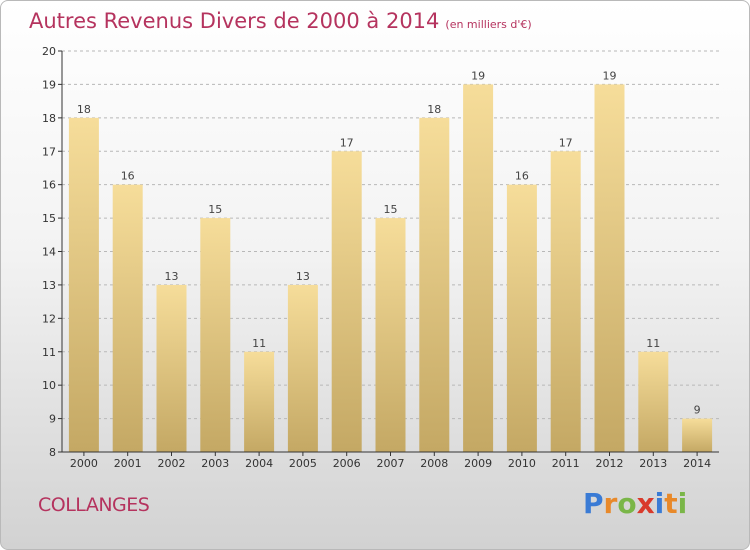  What do you see at coordinates (49, 51) in the screenshot?
I see `y-tick-label: 20` at bounding box center [49, 51].